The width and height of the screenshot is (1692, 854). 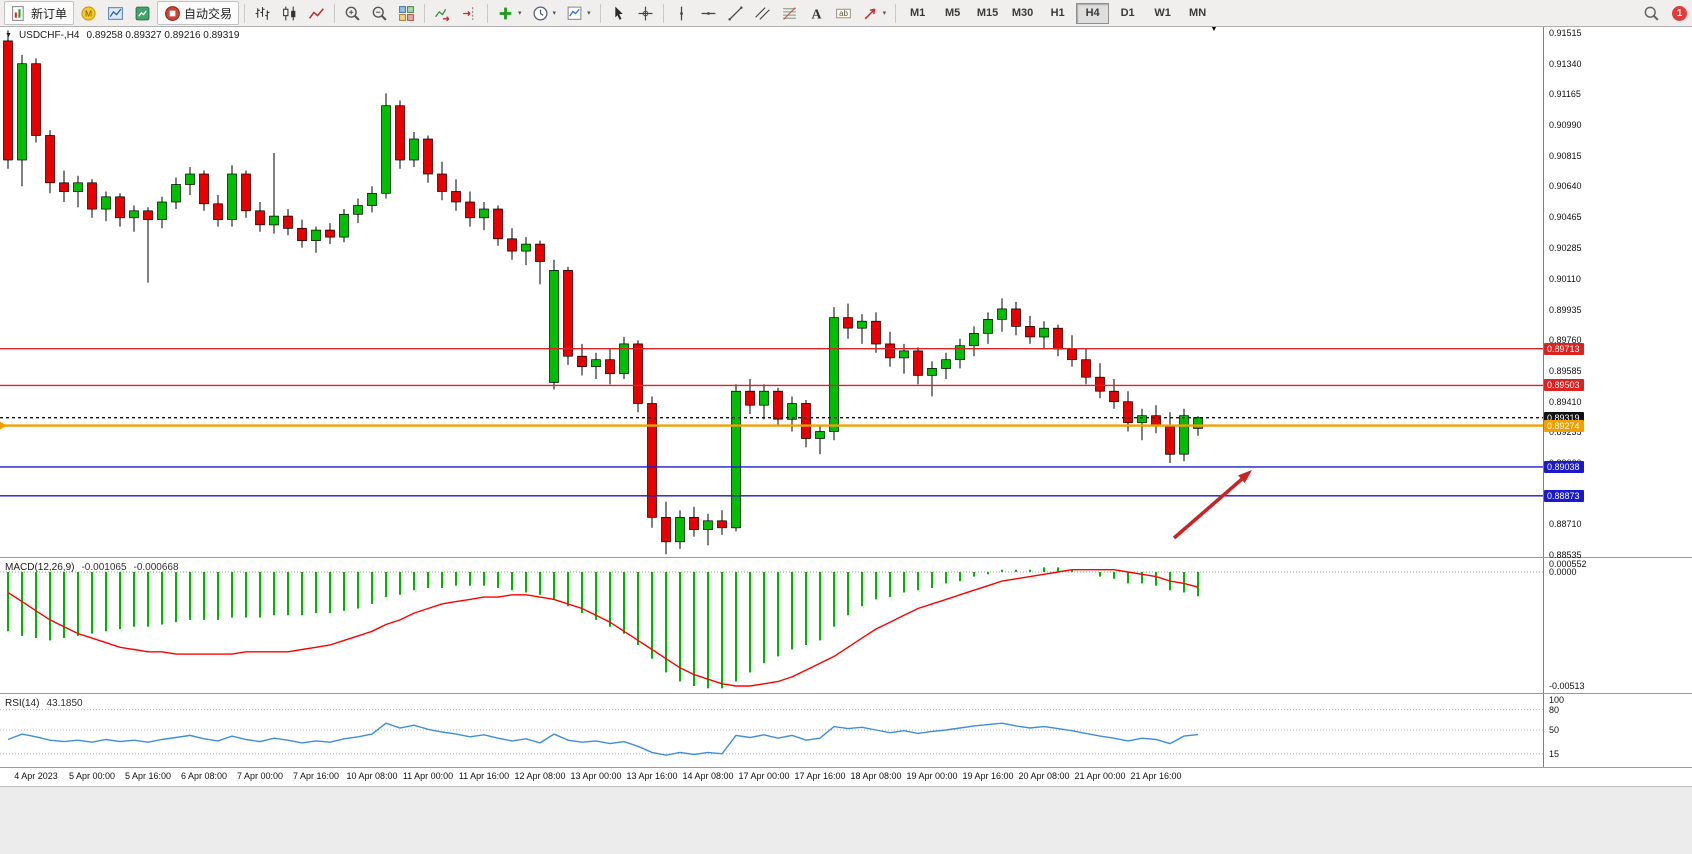 I want to click on time-axis-label: 11 Apr 00:00, so click(x=428, y=776).